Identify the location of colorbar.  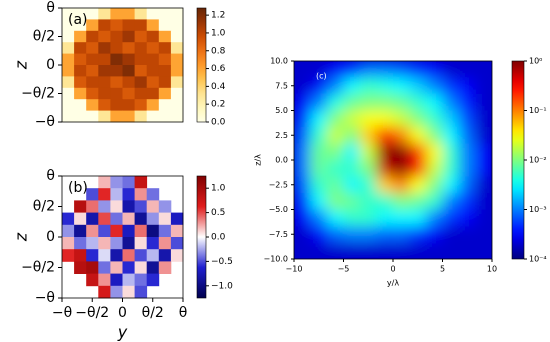
(201, 65).